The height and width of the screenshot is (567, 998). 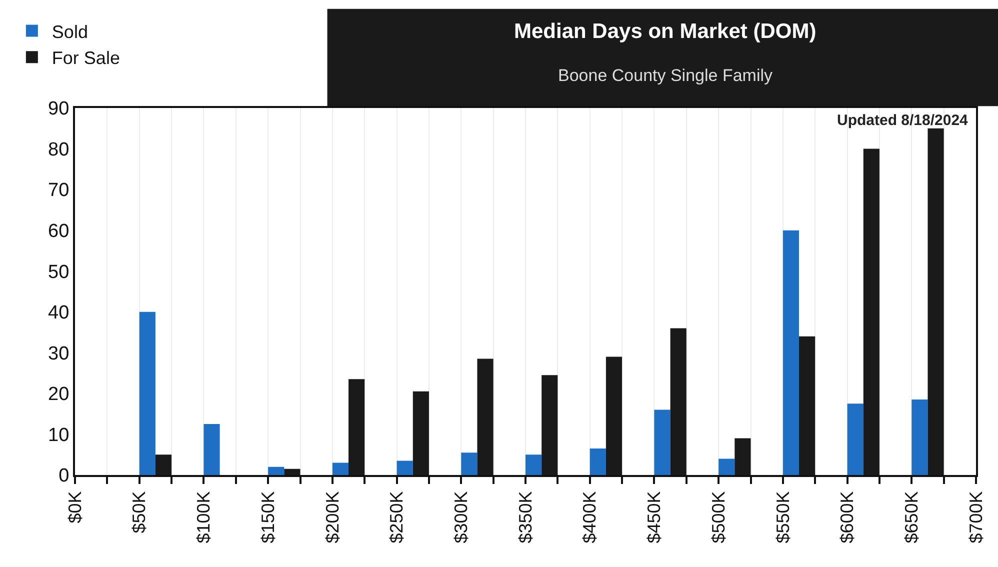 I want to click on y-tick-label: 20, so click(x=59, y=395).